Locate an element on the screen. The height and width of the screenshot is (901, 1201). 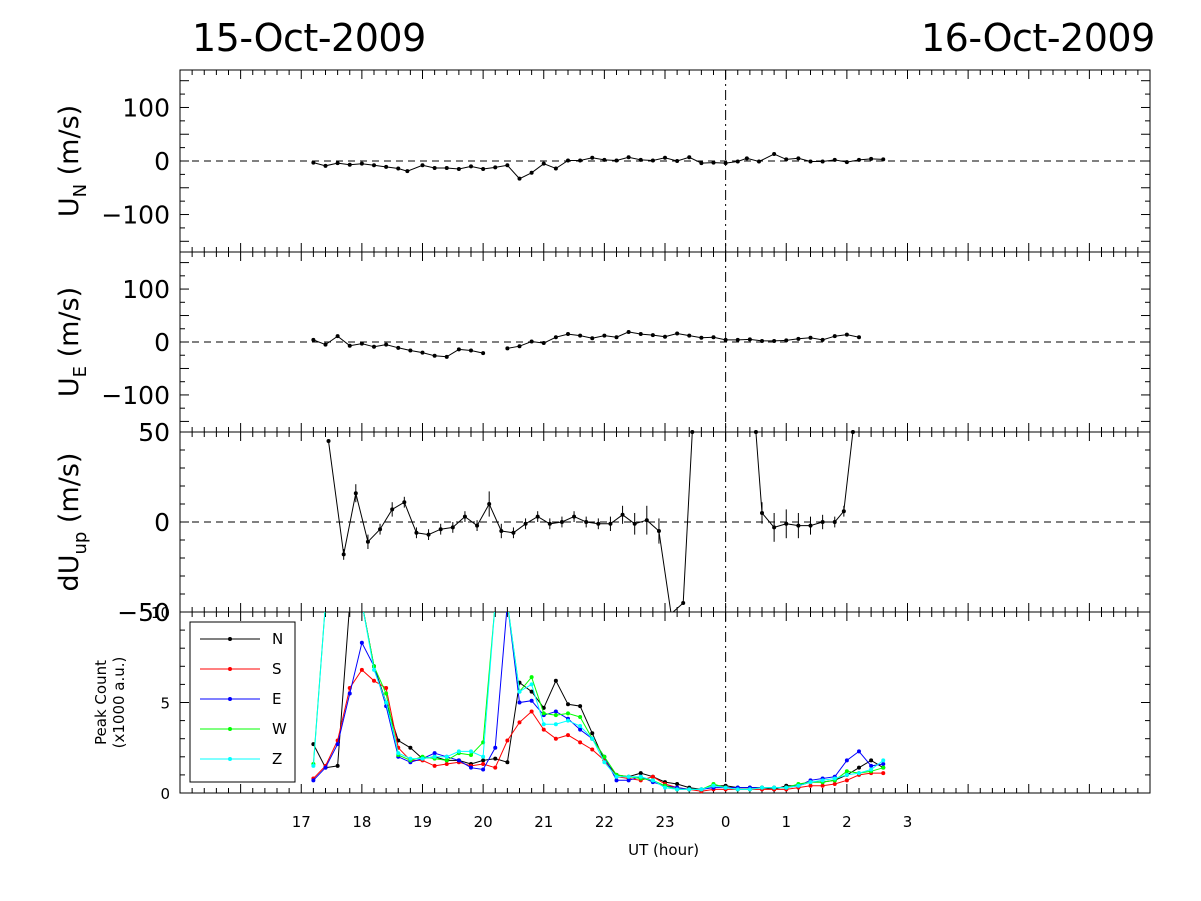
x-tick-label: 0 is located at coordinates (726, 822).